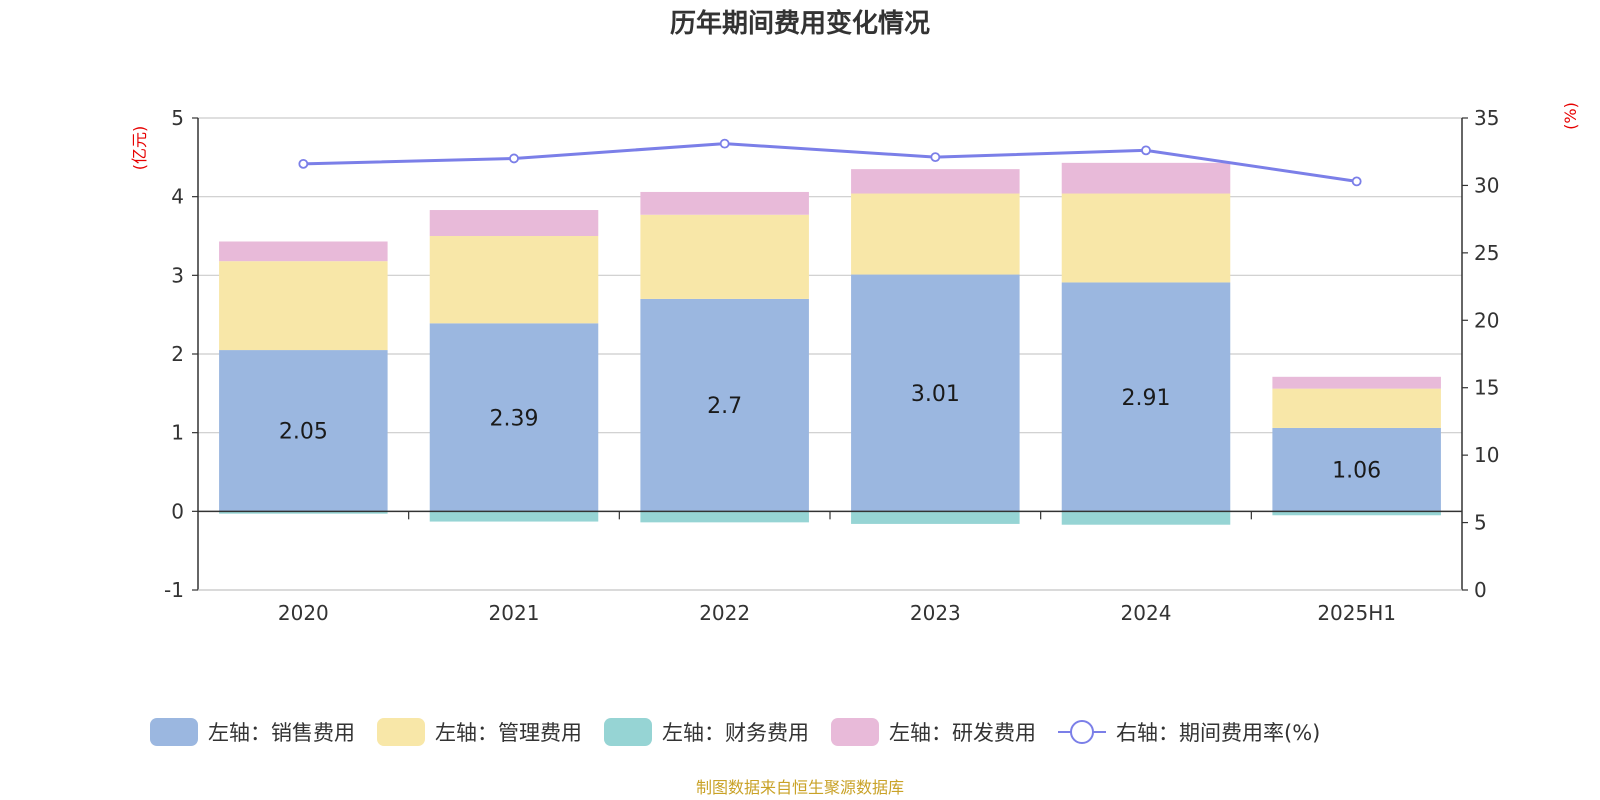 The width and height of the screenshot is (1600, 800). I want to click on bar-2-2021, so click(514, 516).